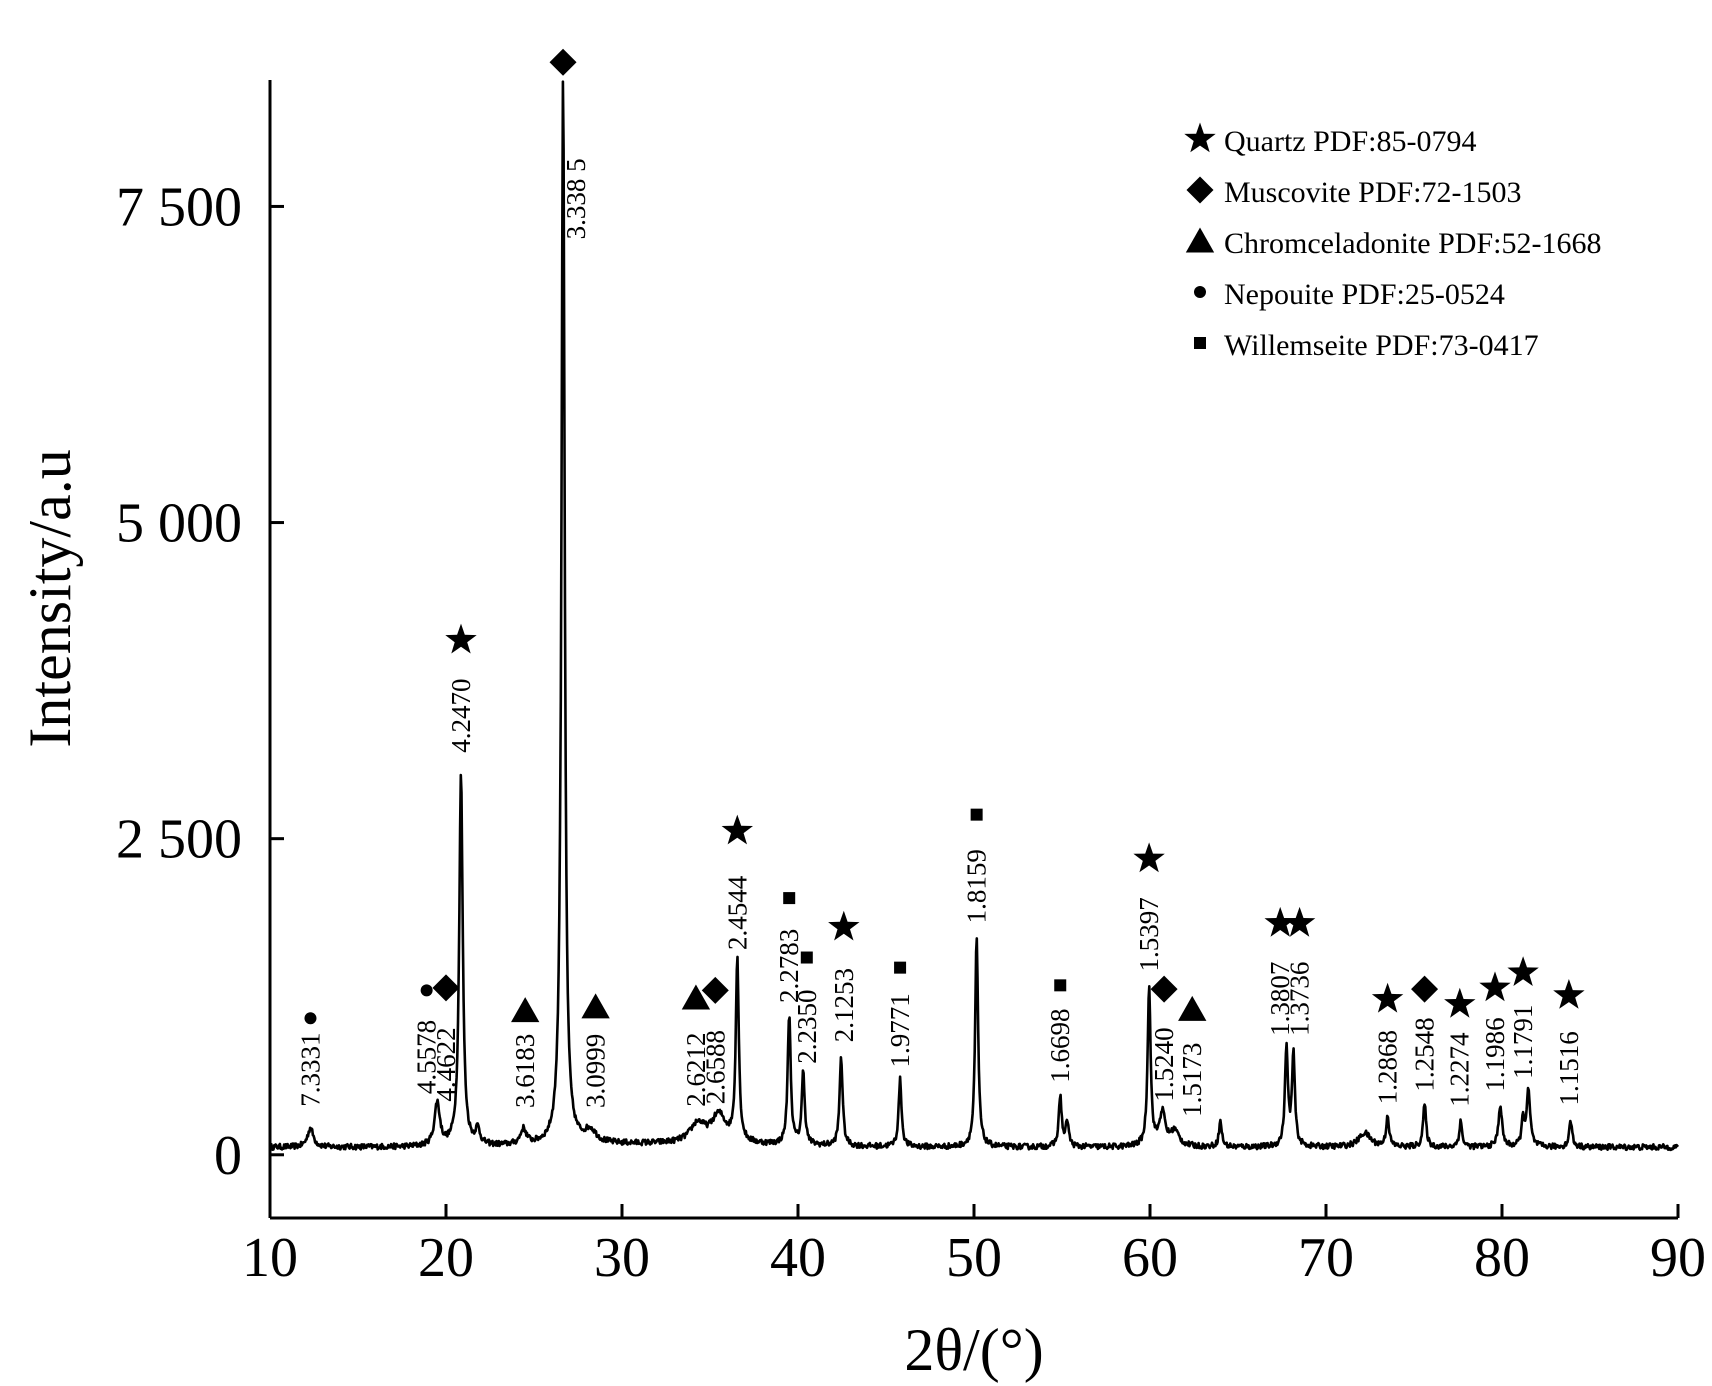  I want to click on x-axis-ticks: 10 20 30 40 50 60 70 80 90, so click(974, 1246).